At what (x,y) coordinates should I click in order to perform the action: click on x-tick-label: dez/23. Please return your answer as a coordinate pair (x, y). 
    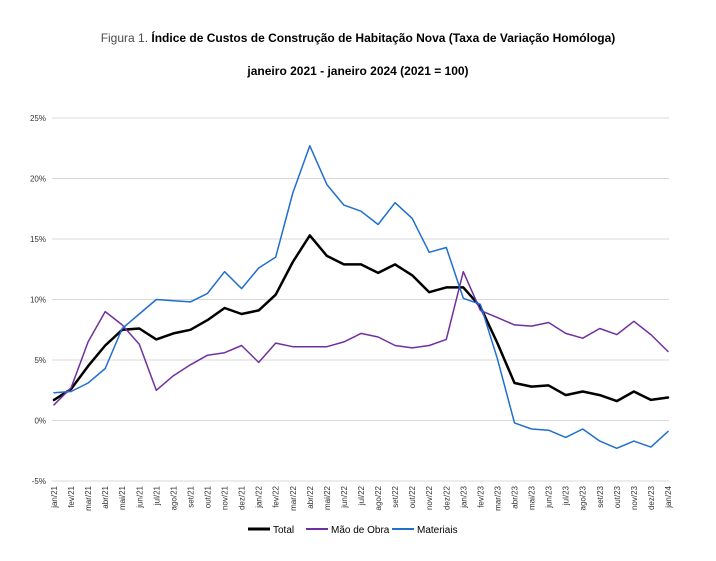
    Looking at the image, I should click on (651, 497).